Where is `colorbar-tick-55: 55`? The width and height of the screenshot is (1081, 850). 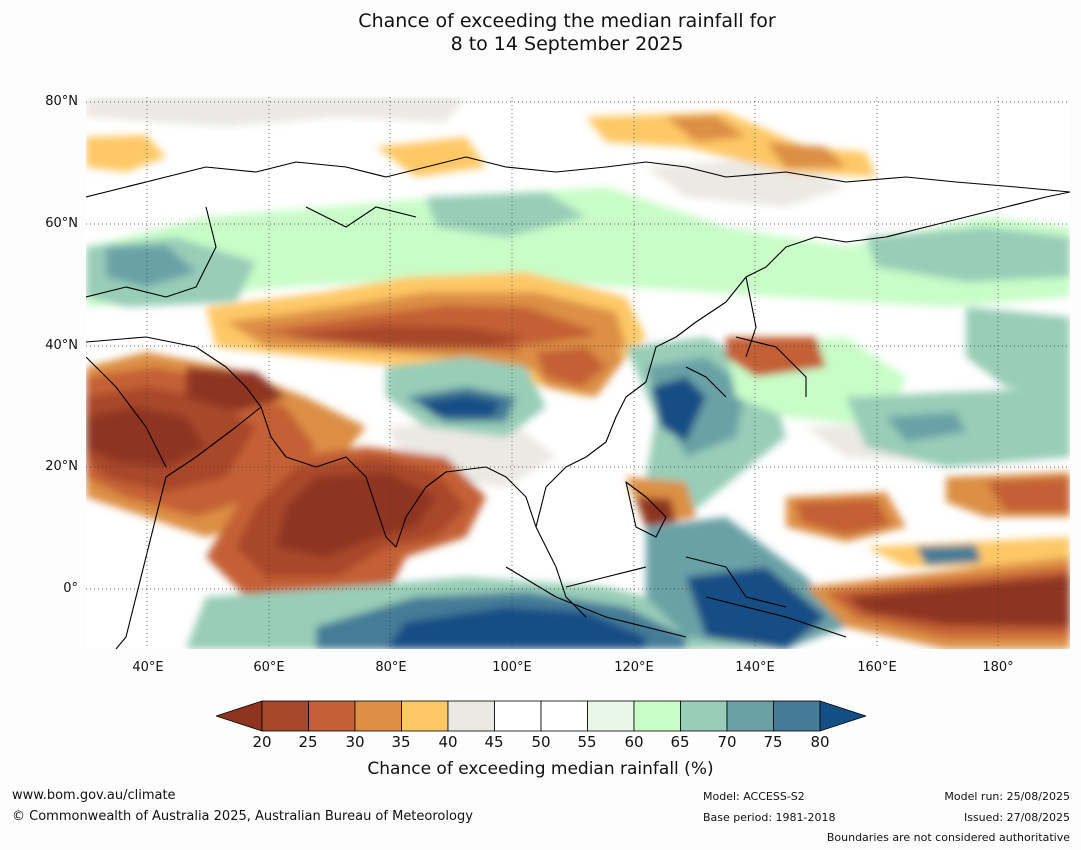
colorbar-tick-55: 55 is located at coordinates (587, 742).